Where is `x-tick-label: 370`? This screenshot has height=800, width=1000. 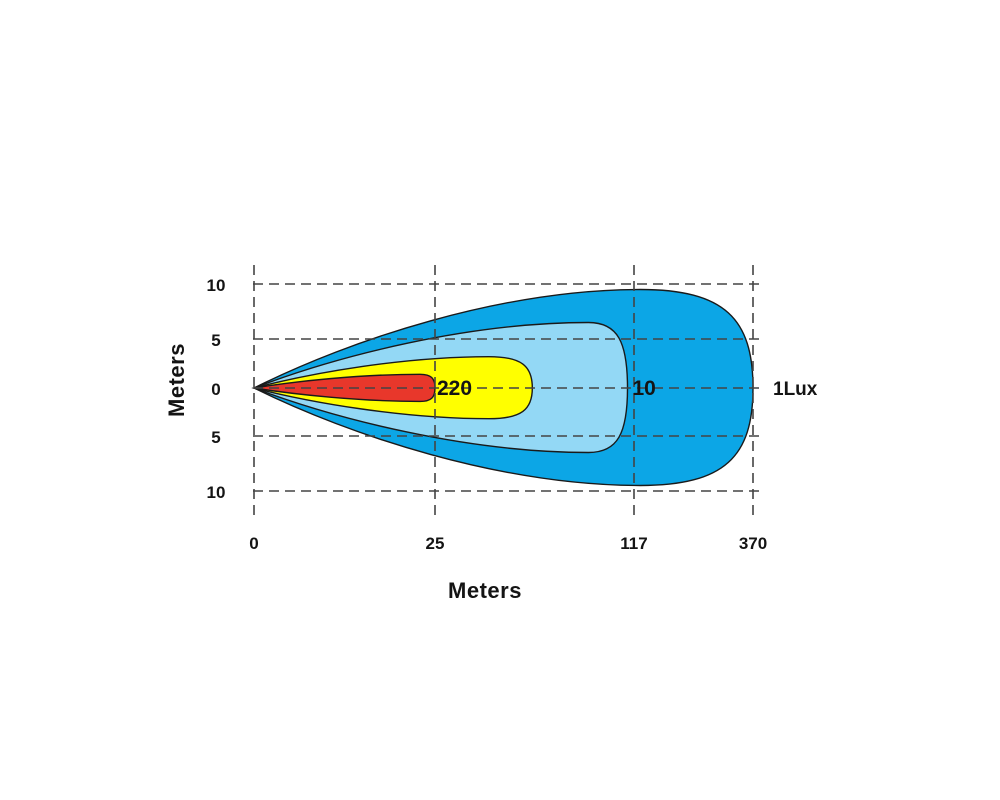
x-tick-label: 370 is located at coordinates (753, 543).